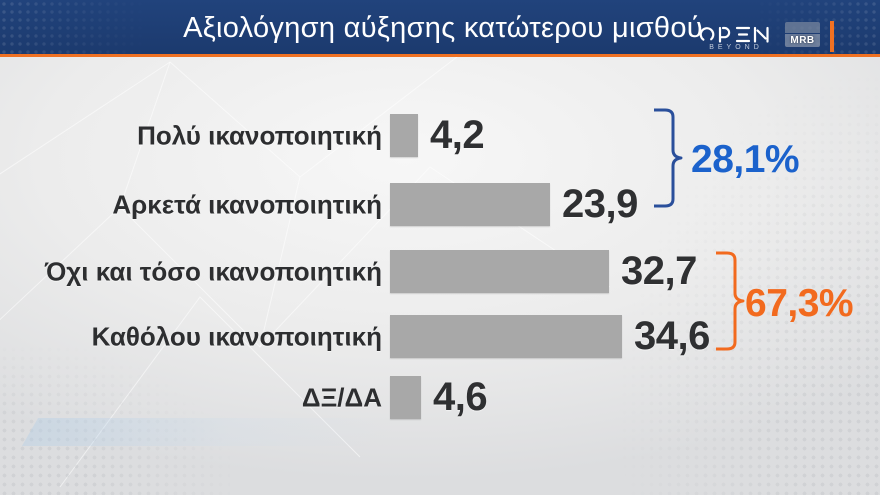 The height and width of the screenshot is (495, 880). What do you see at coordinates (600, 204) in the screenshot?
I see `bar-value: 23,9` at bounding box center [600, 204].